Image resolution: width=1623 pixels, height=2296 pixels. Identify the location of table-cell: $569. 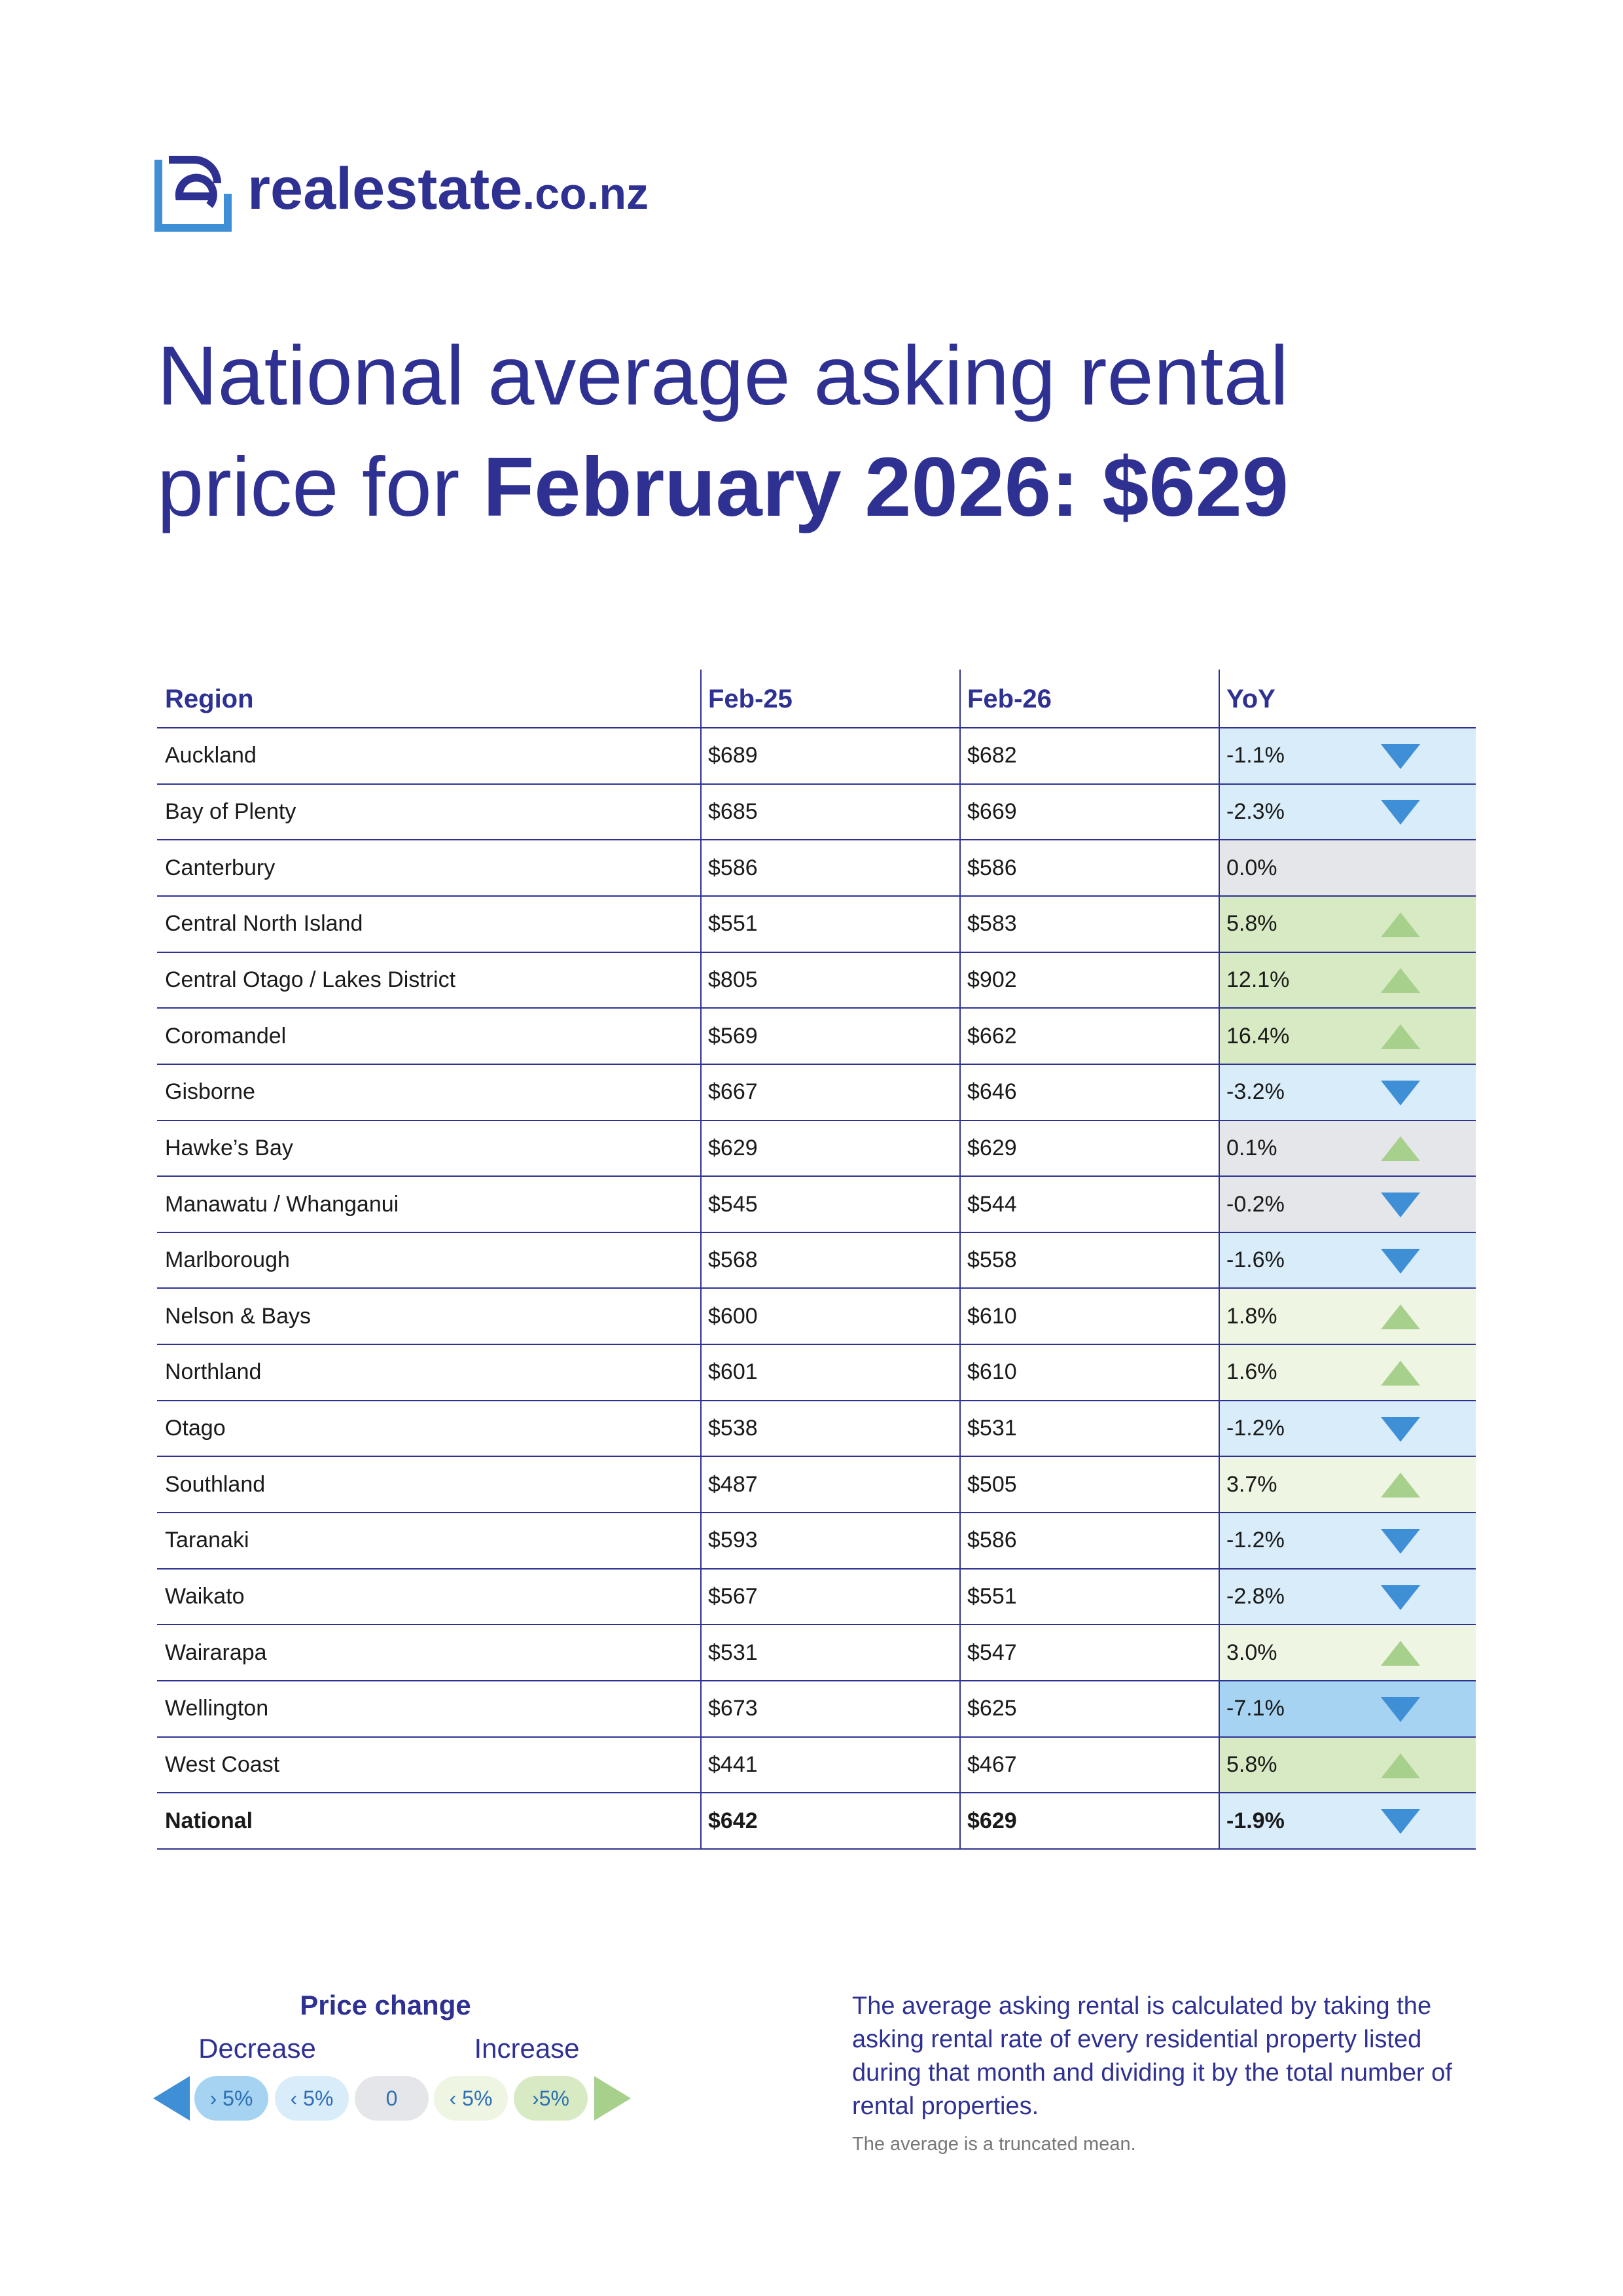
(733, 1036).